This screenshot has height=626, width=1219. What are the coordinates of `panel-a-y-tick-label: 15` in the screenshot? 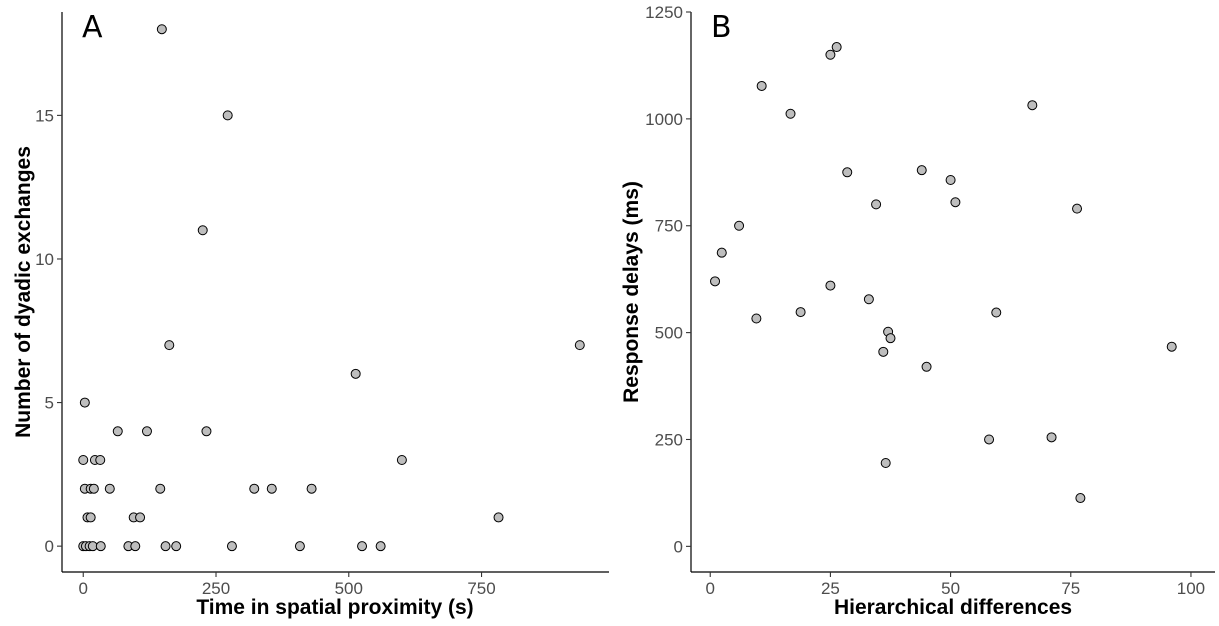 It's located at (44, 115).